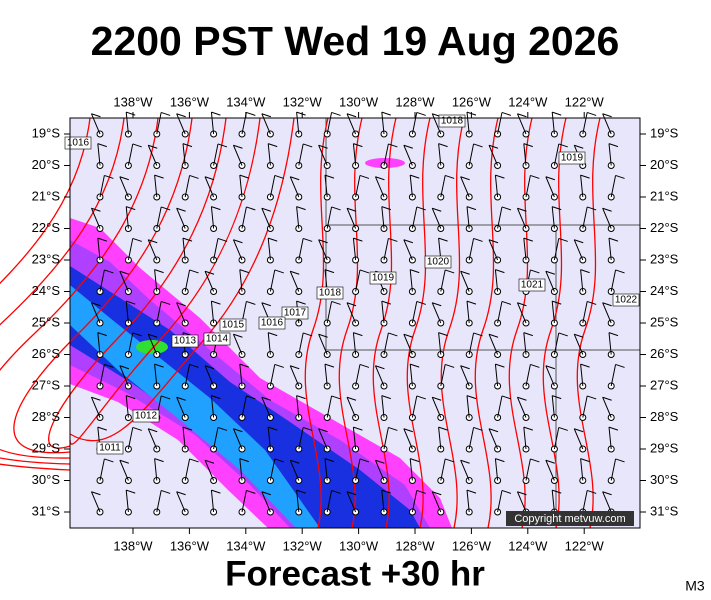 This screenshot has width=711, height=600. Describe the element at coordinates (46, 479) in the screenshot. I see `lat-label-left: 30°S` at that location.